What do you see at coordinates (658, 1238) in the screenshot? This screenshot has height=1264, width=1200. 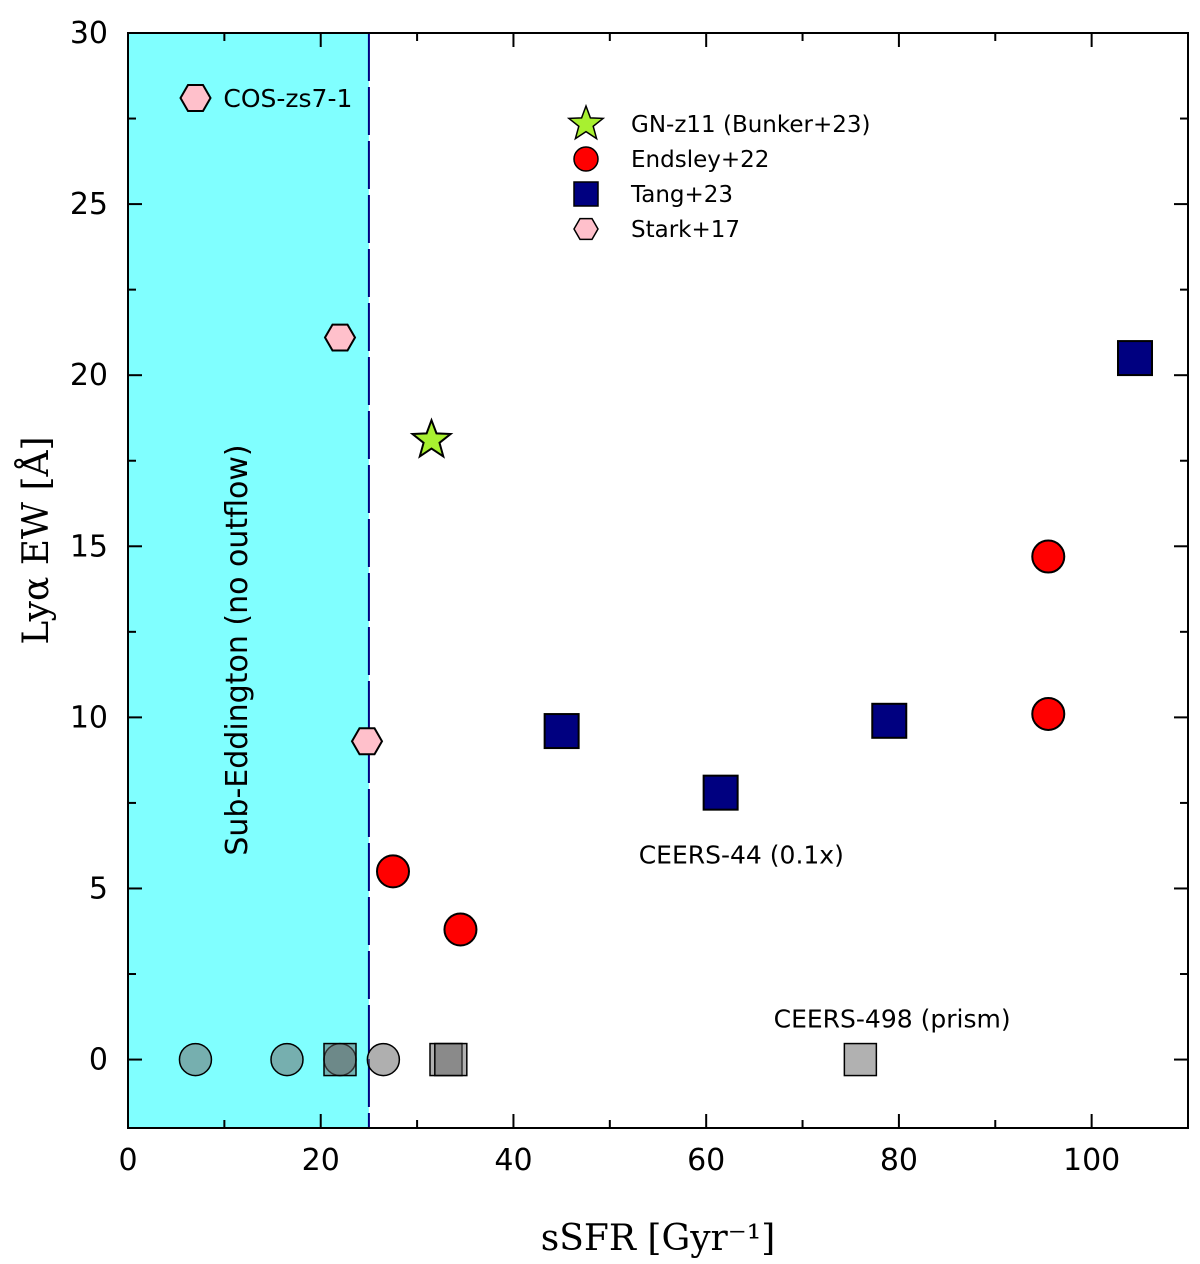 I see `x-axis-title: sSFR [Gyr⁻¹]` at bounding box center [658, 1238].